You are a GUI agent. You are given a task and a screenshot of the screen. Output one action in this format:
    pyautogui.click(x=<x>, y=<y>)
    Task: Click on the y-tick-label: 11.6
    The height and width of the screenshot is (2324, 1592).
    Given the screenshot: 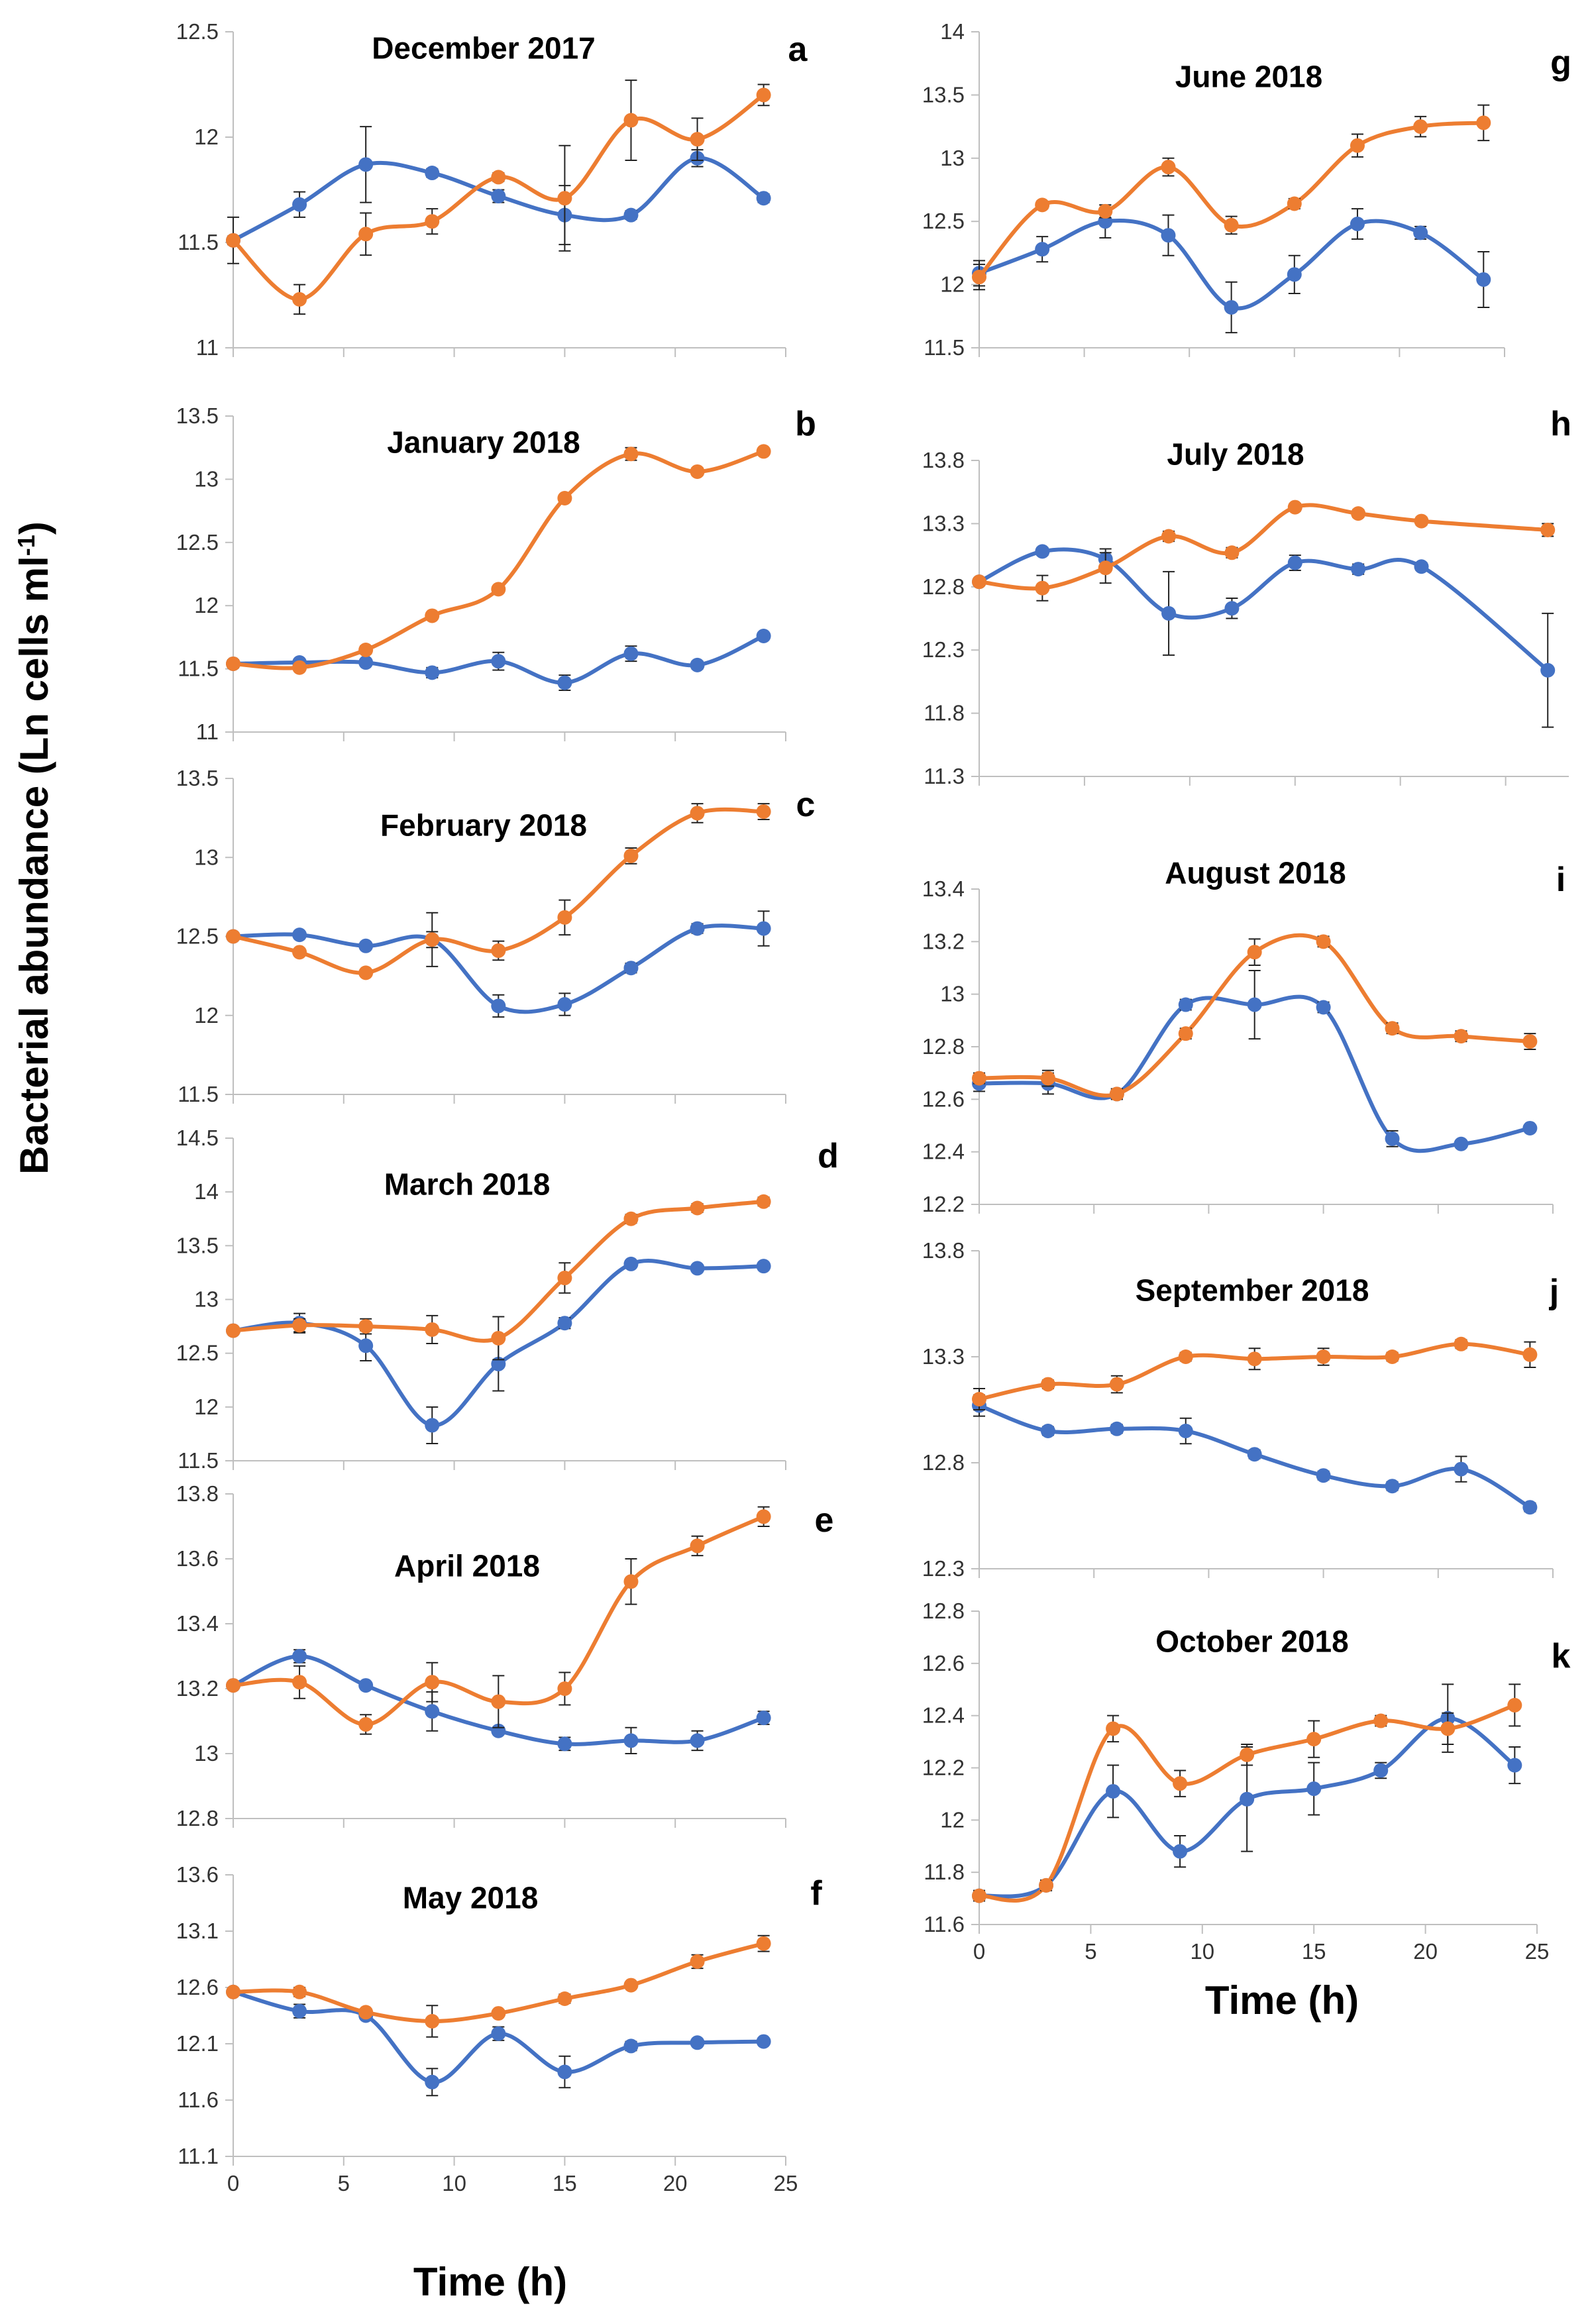 What is the action you would take?
    pyautogui.click(x=199, y=2099)
    